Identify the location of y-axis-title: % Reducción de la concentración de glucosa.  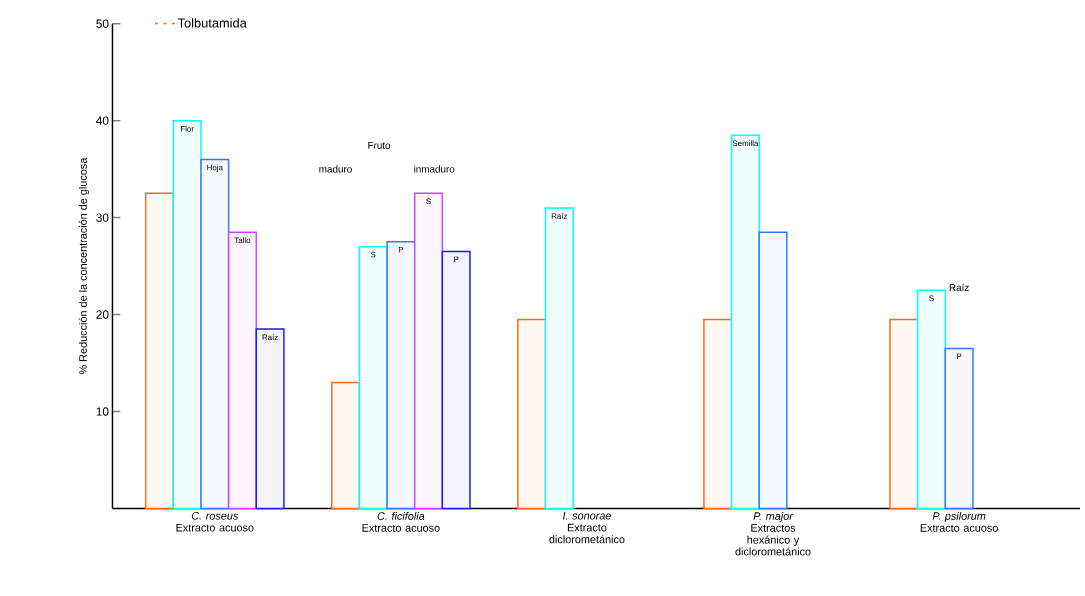
(84, 265).